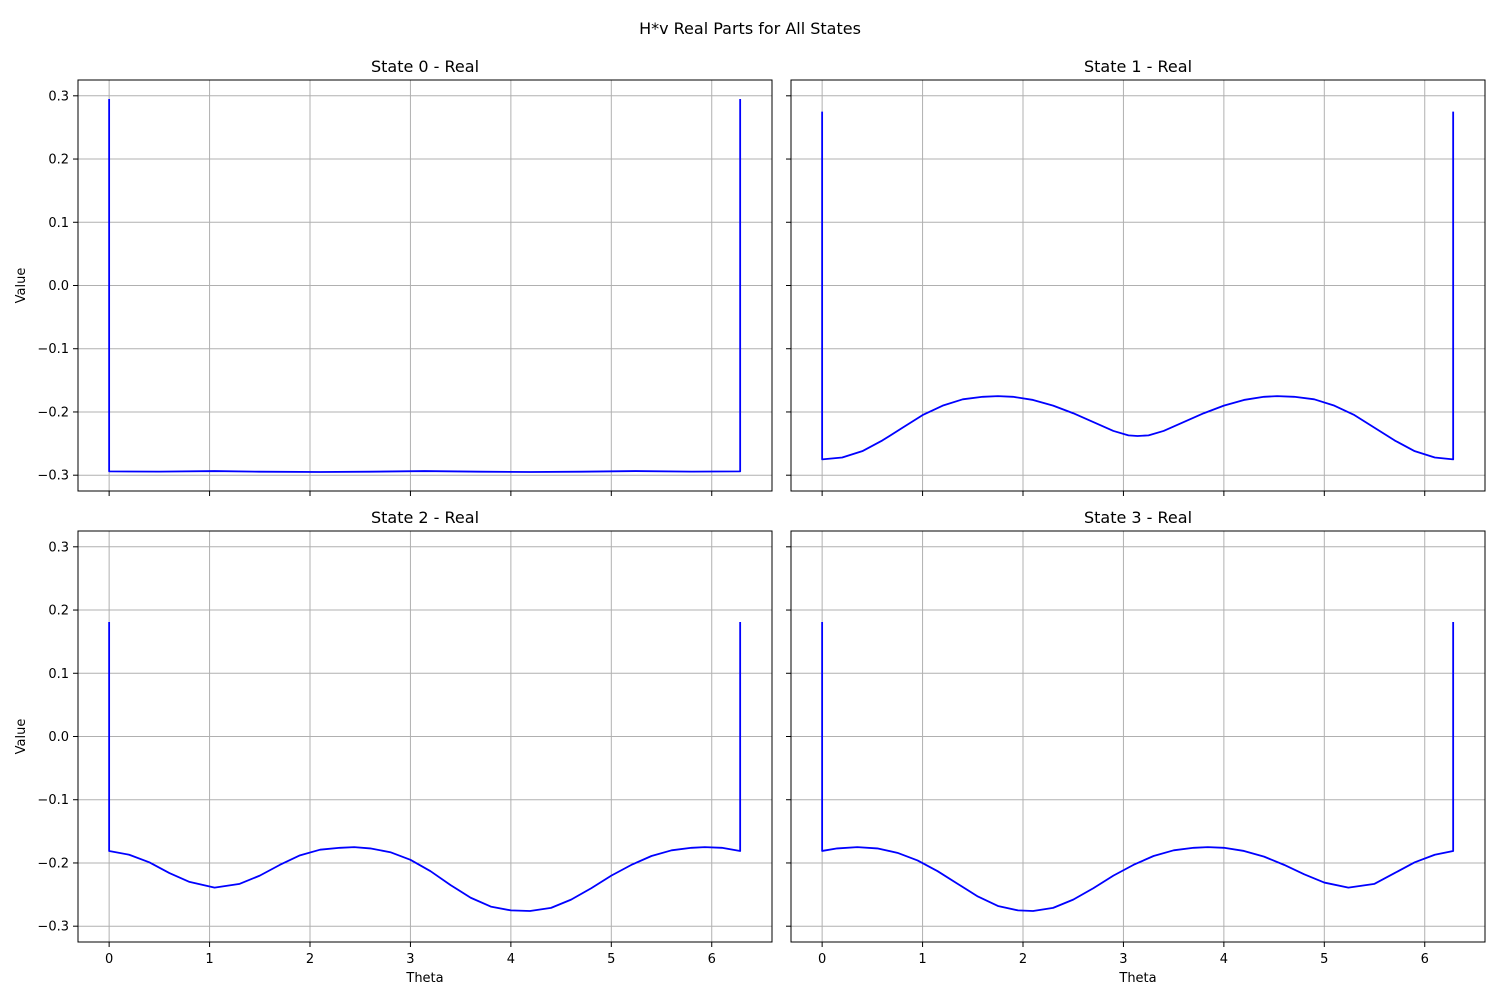 This screenshot has width=1500, height=1000. Describe the element at coordinates (1138, 66) in the screenshot. I see `subplot-title: State 1 - Real` at that location.